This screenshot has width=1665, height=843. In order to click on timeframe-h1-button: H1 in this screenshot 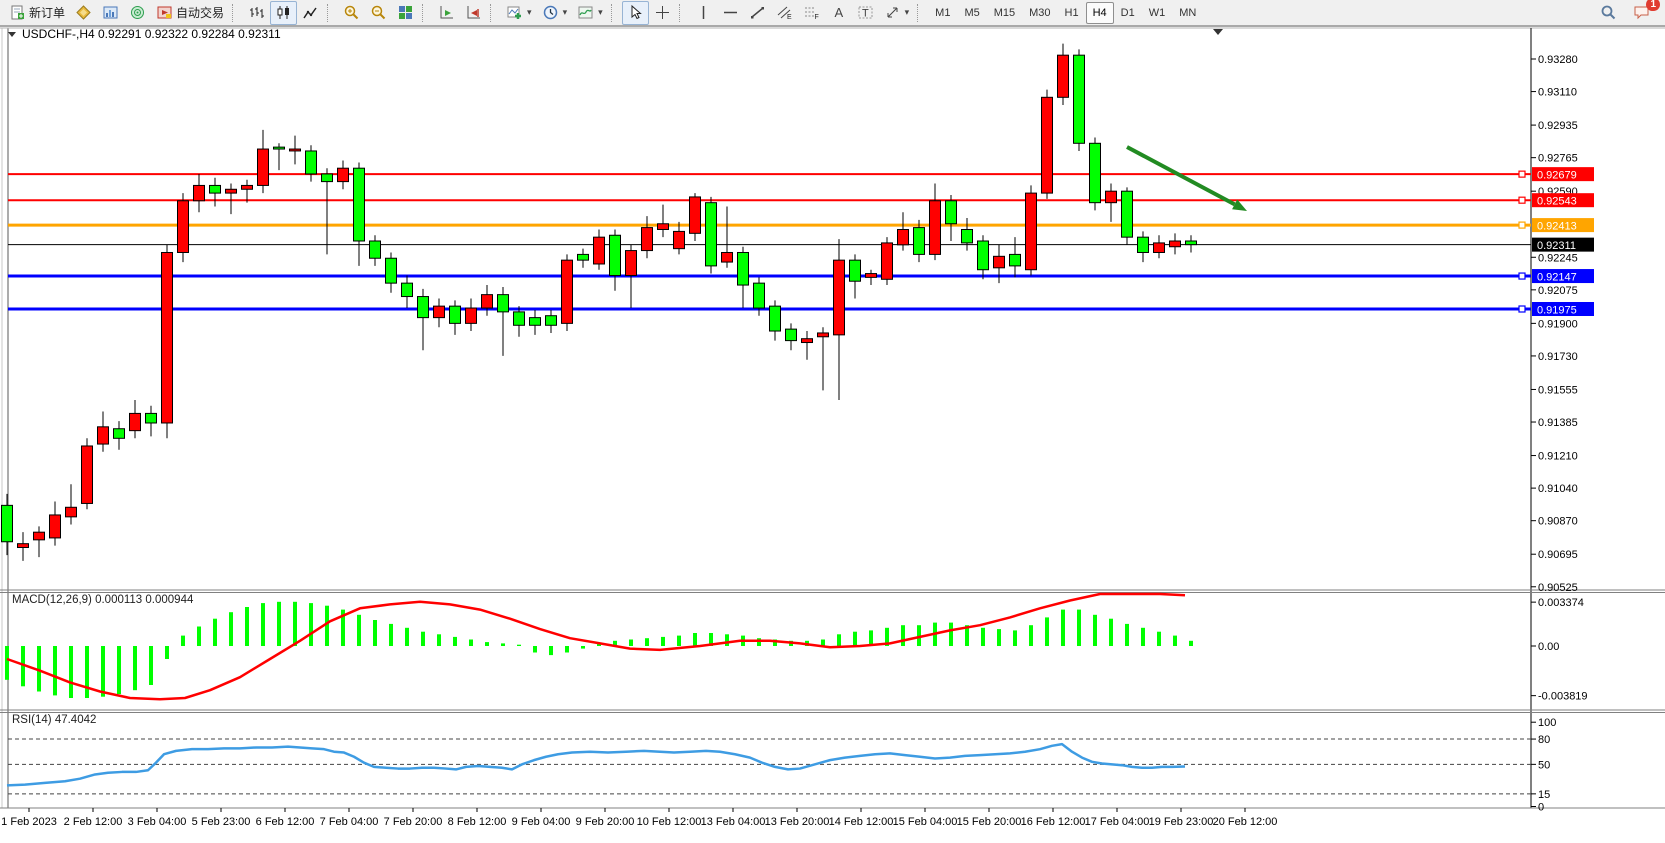, I will do `click(1071, 12)`.